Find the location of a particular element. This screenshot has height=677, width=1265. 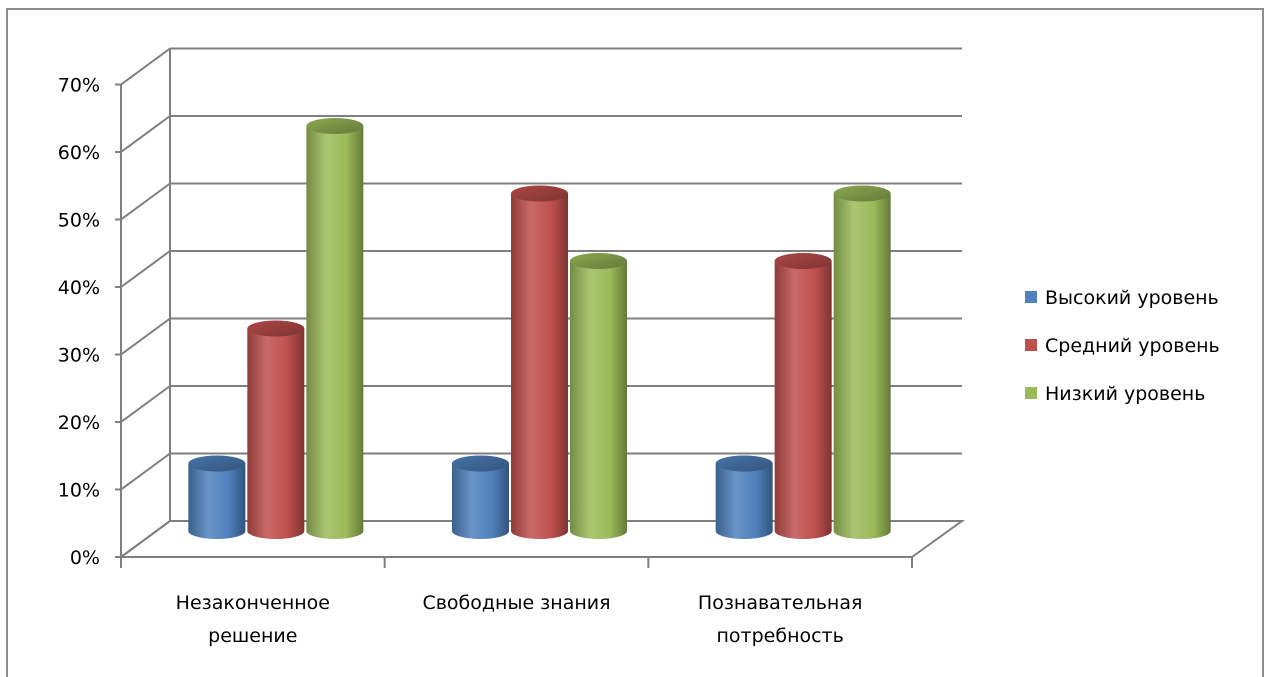

y-tick-label: 30% is located at coordinates (79, 356).